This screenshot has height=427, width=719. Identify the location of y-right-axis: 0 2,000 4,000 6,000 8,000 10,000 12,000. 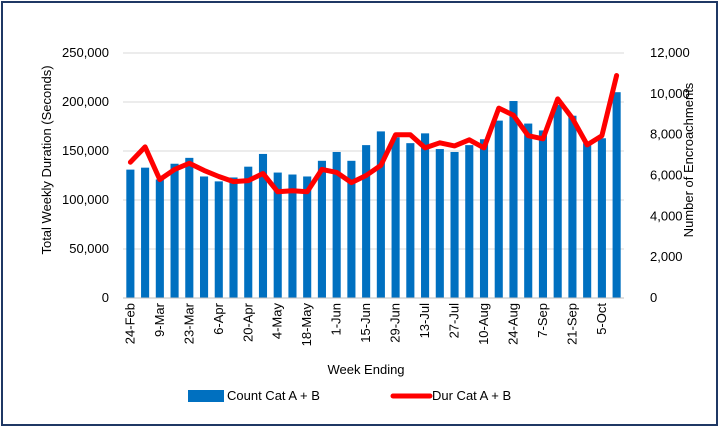
(670, 175).